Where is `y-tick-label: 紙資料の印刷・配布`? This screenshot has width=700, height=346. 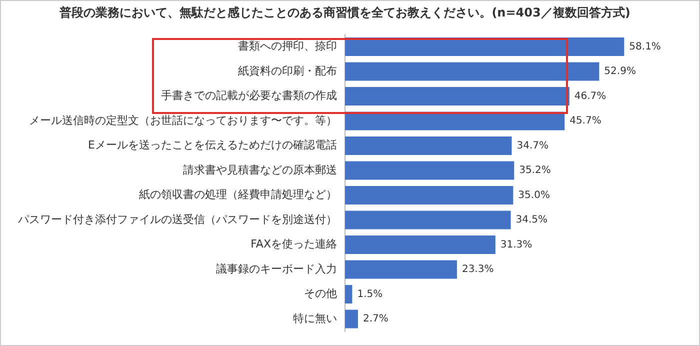 y-tick-label: 紙資料の印刷・配布 is located at coordinates (287, 71).